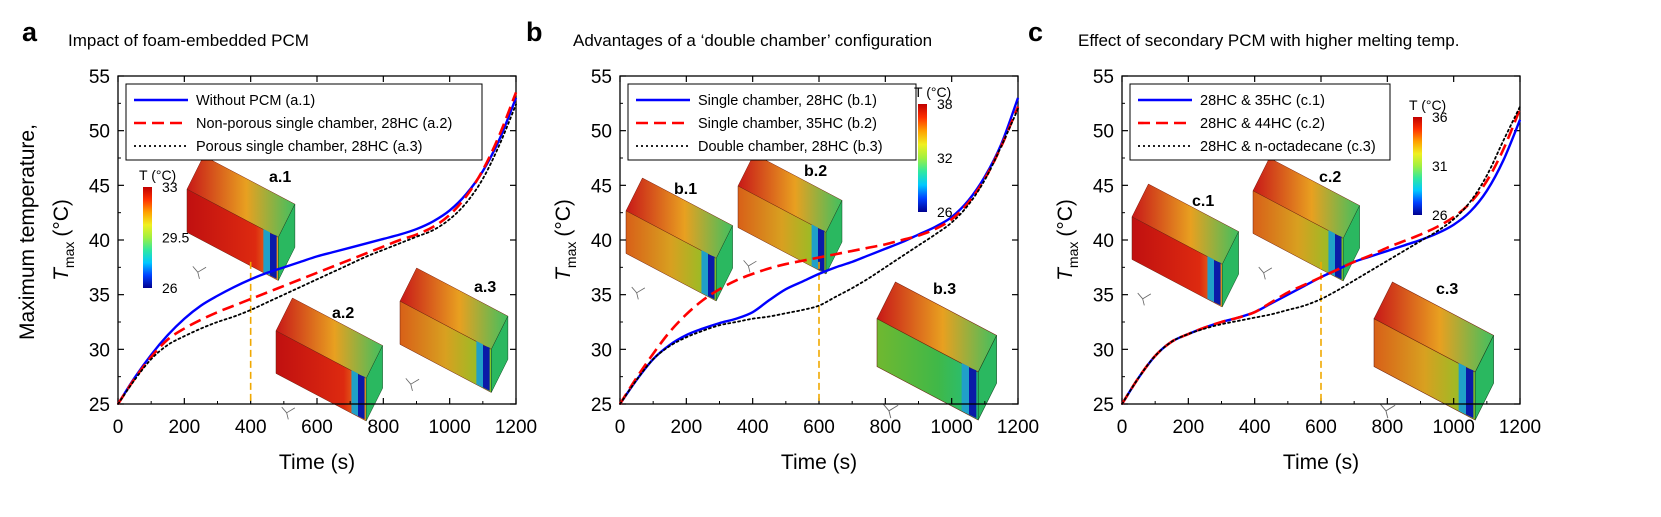 The image size is (1661, 517). What do you see at coordinates (1203, 201) in the screenshot?
I see `inset-label: c.1` at bounding box center [1203, 201].